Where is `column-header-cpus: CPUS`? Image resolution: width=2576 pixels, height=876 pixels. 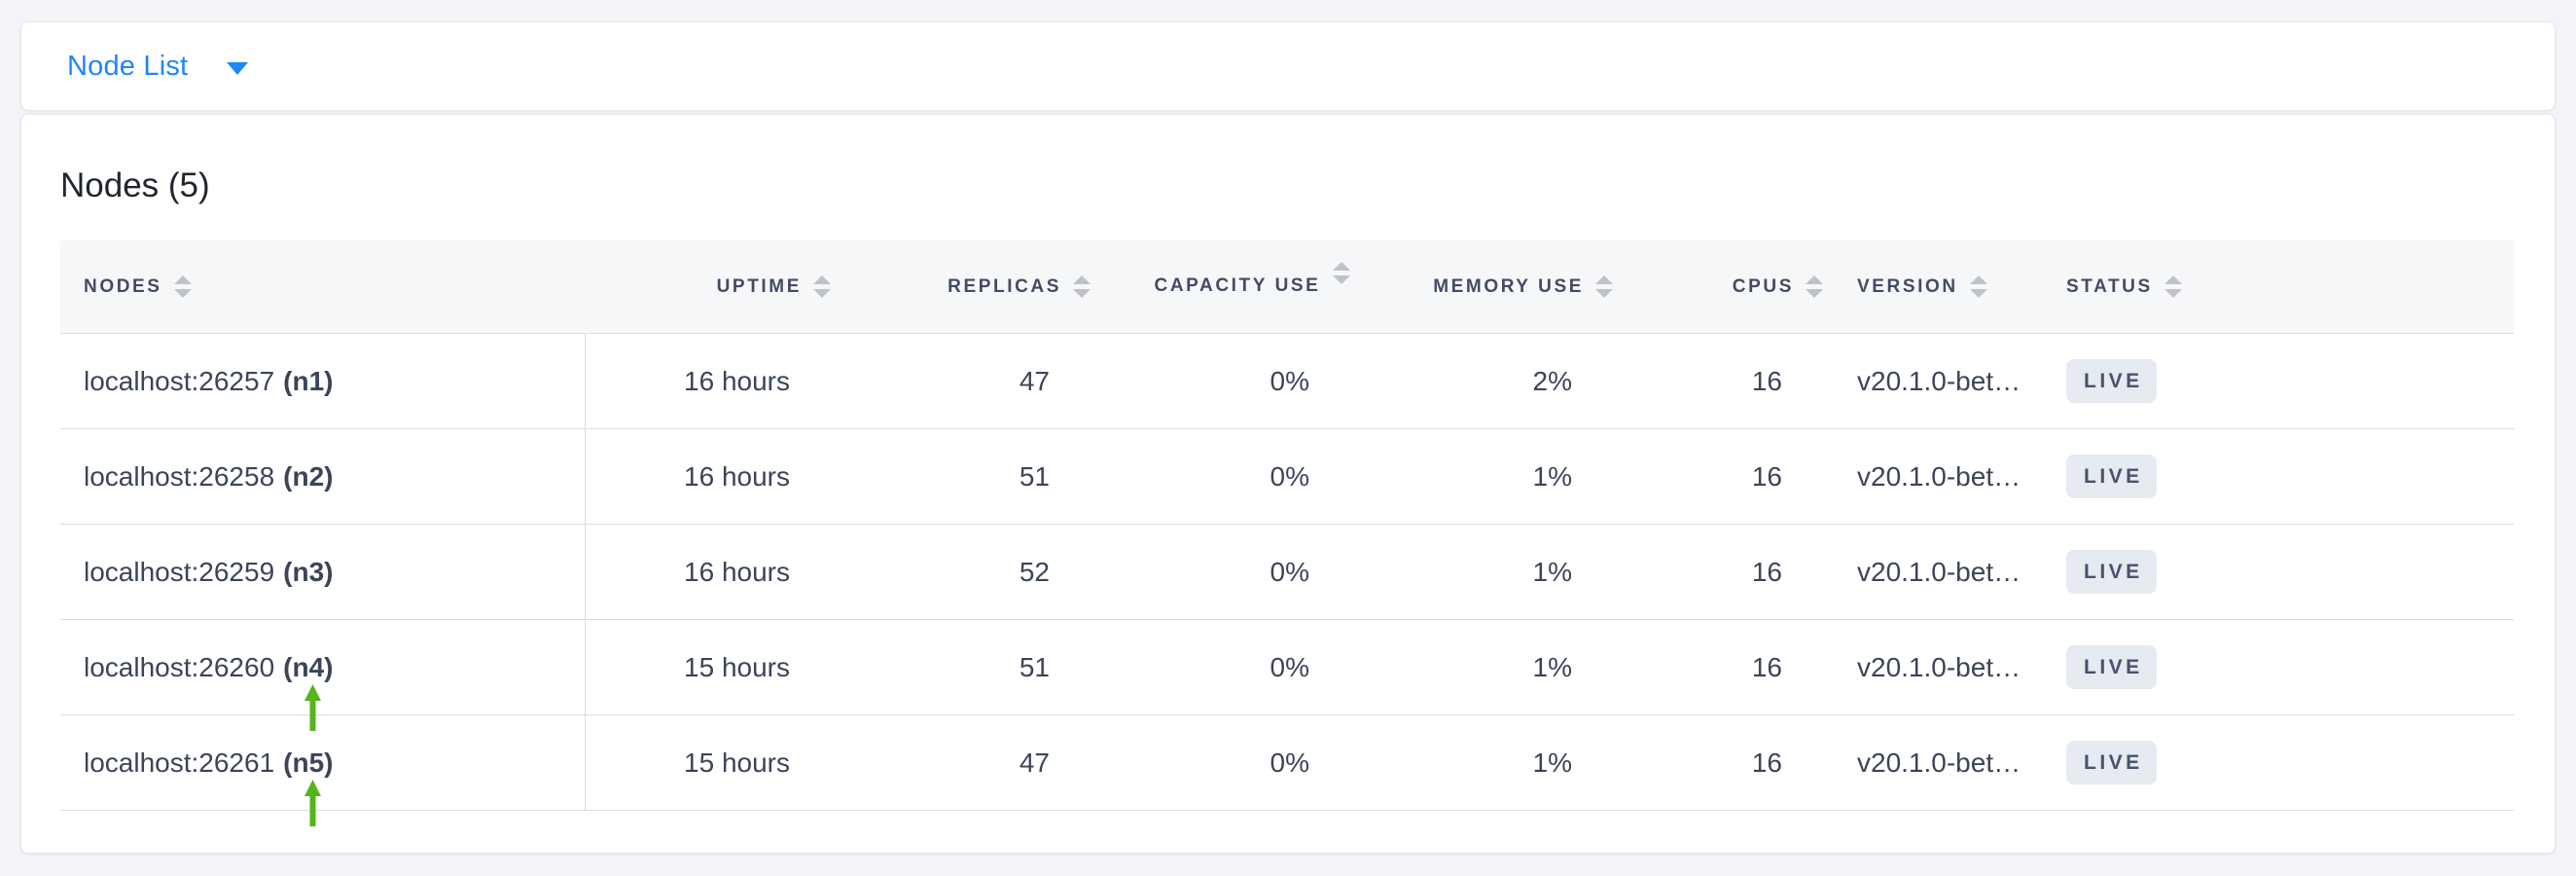
column-header-cpus: CPUS is located at coordinates (1697, 287).